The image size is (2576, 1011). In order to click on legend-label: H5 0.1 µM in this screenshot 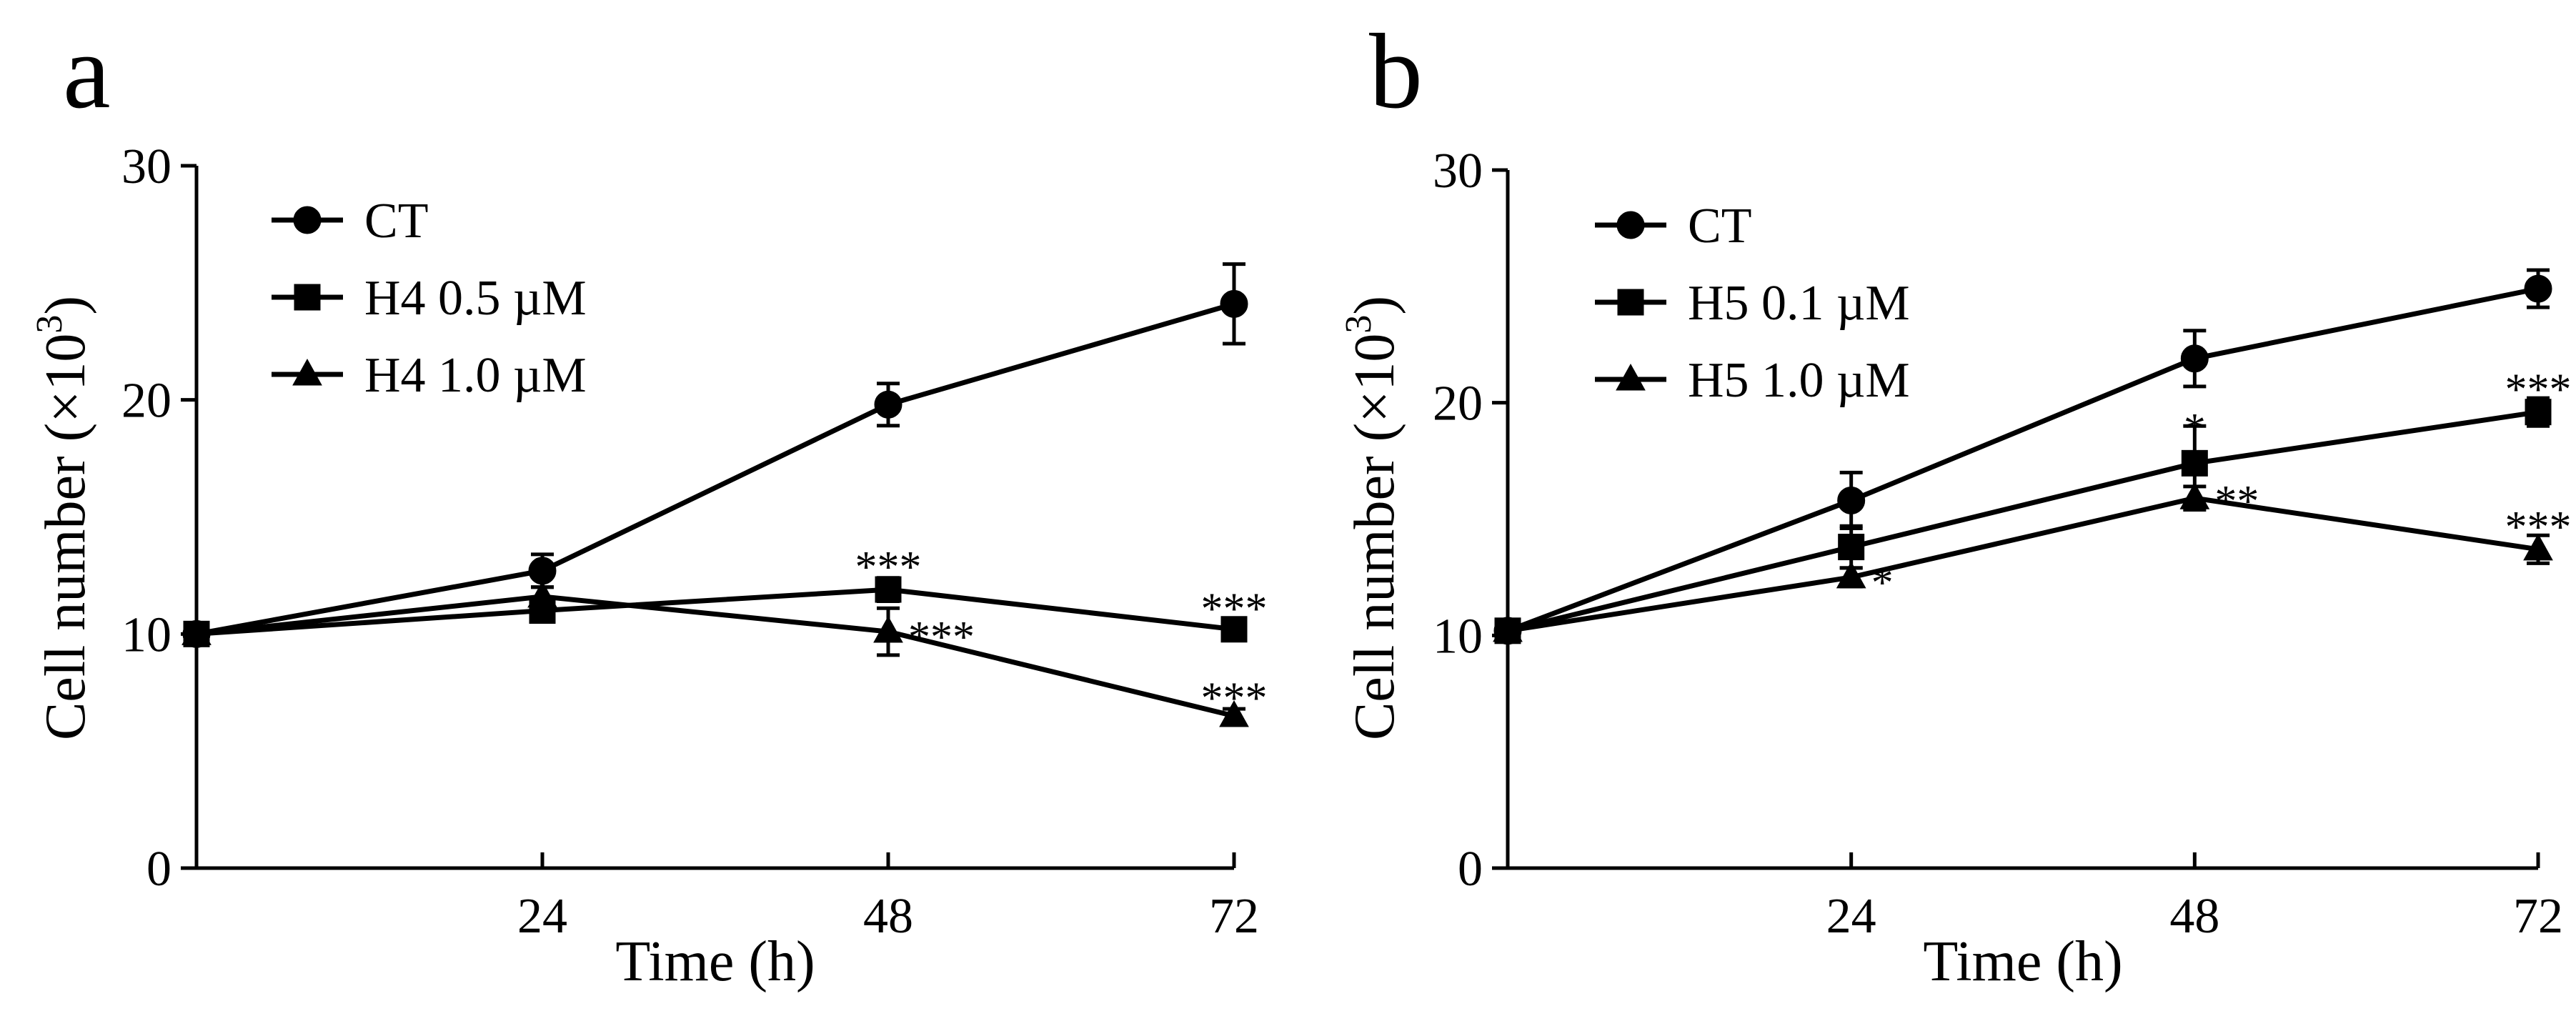, I will do `click(1799, 303)`.